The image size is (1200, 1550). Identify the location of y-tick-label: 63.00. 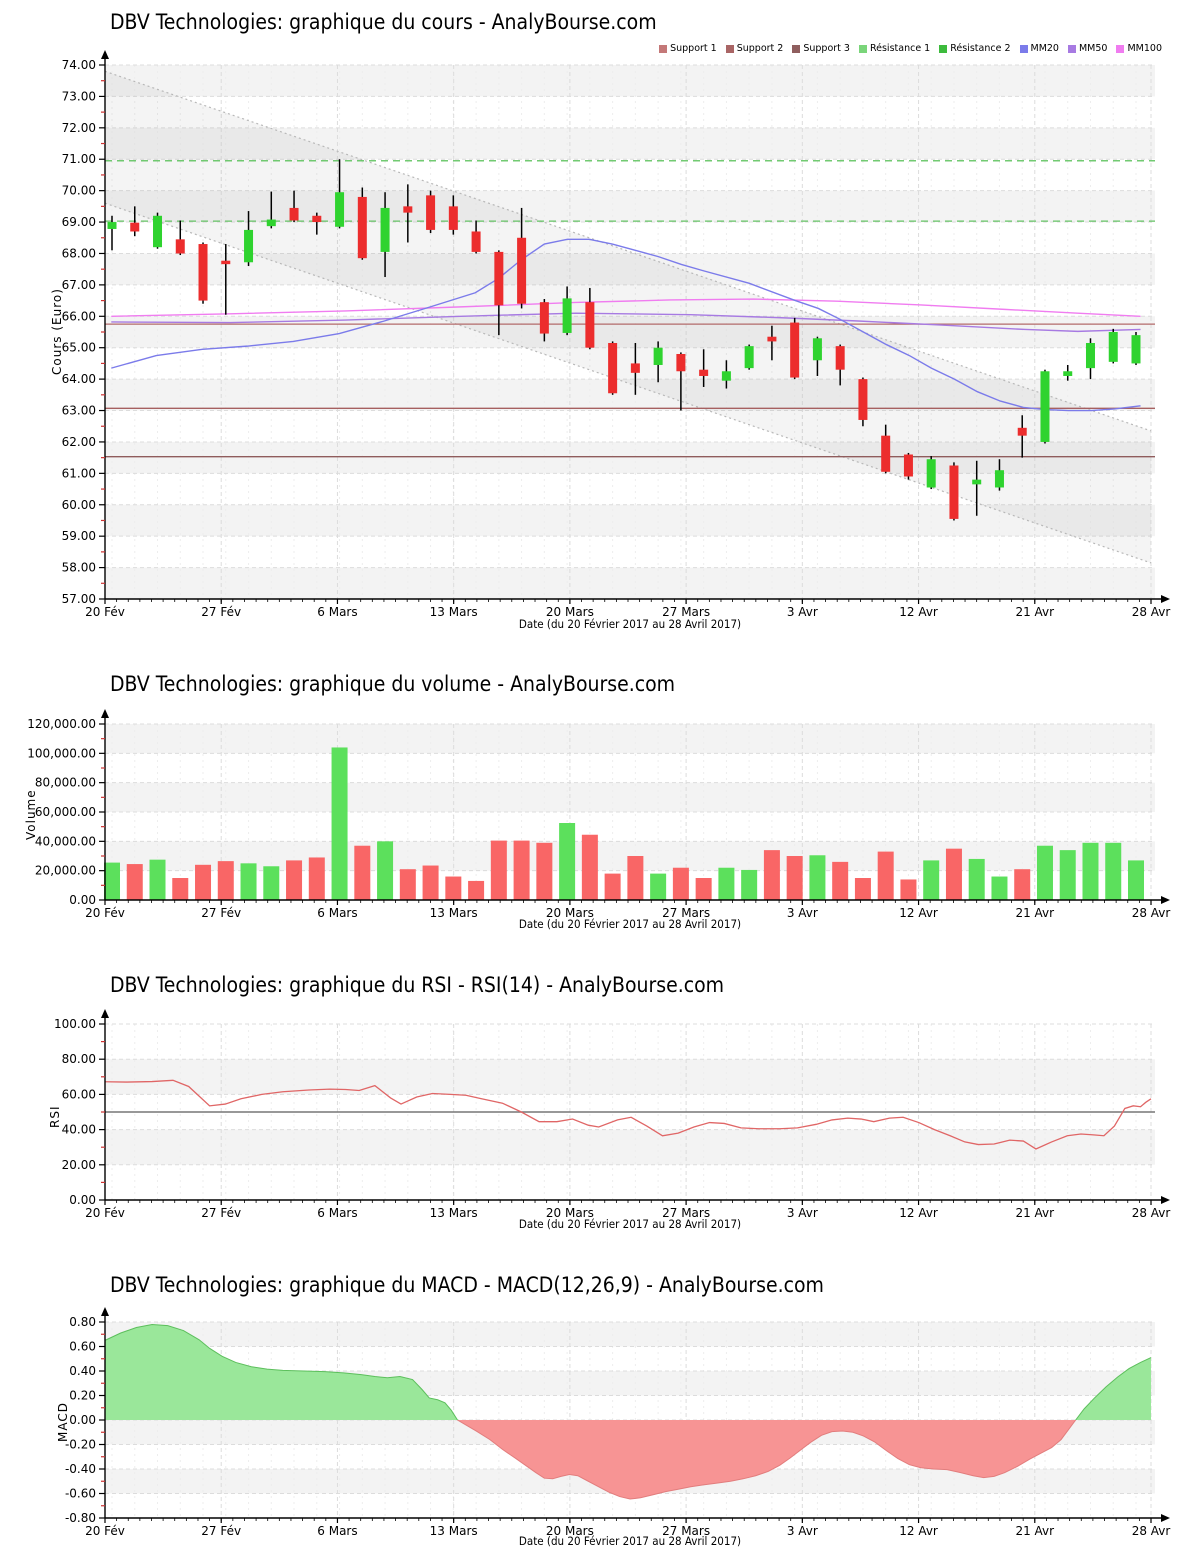
(79, 411).